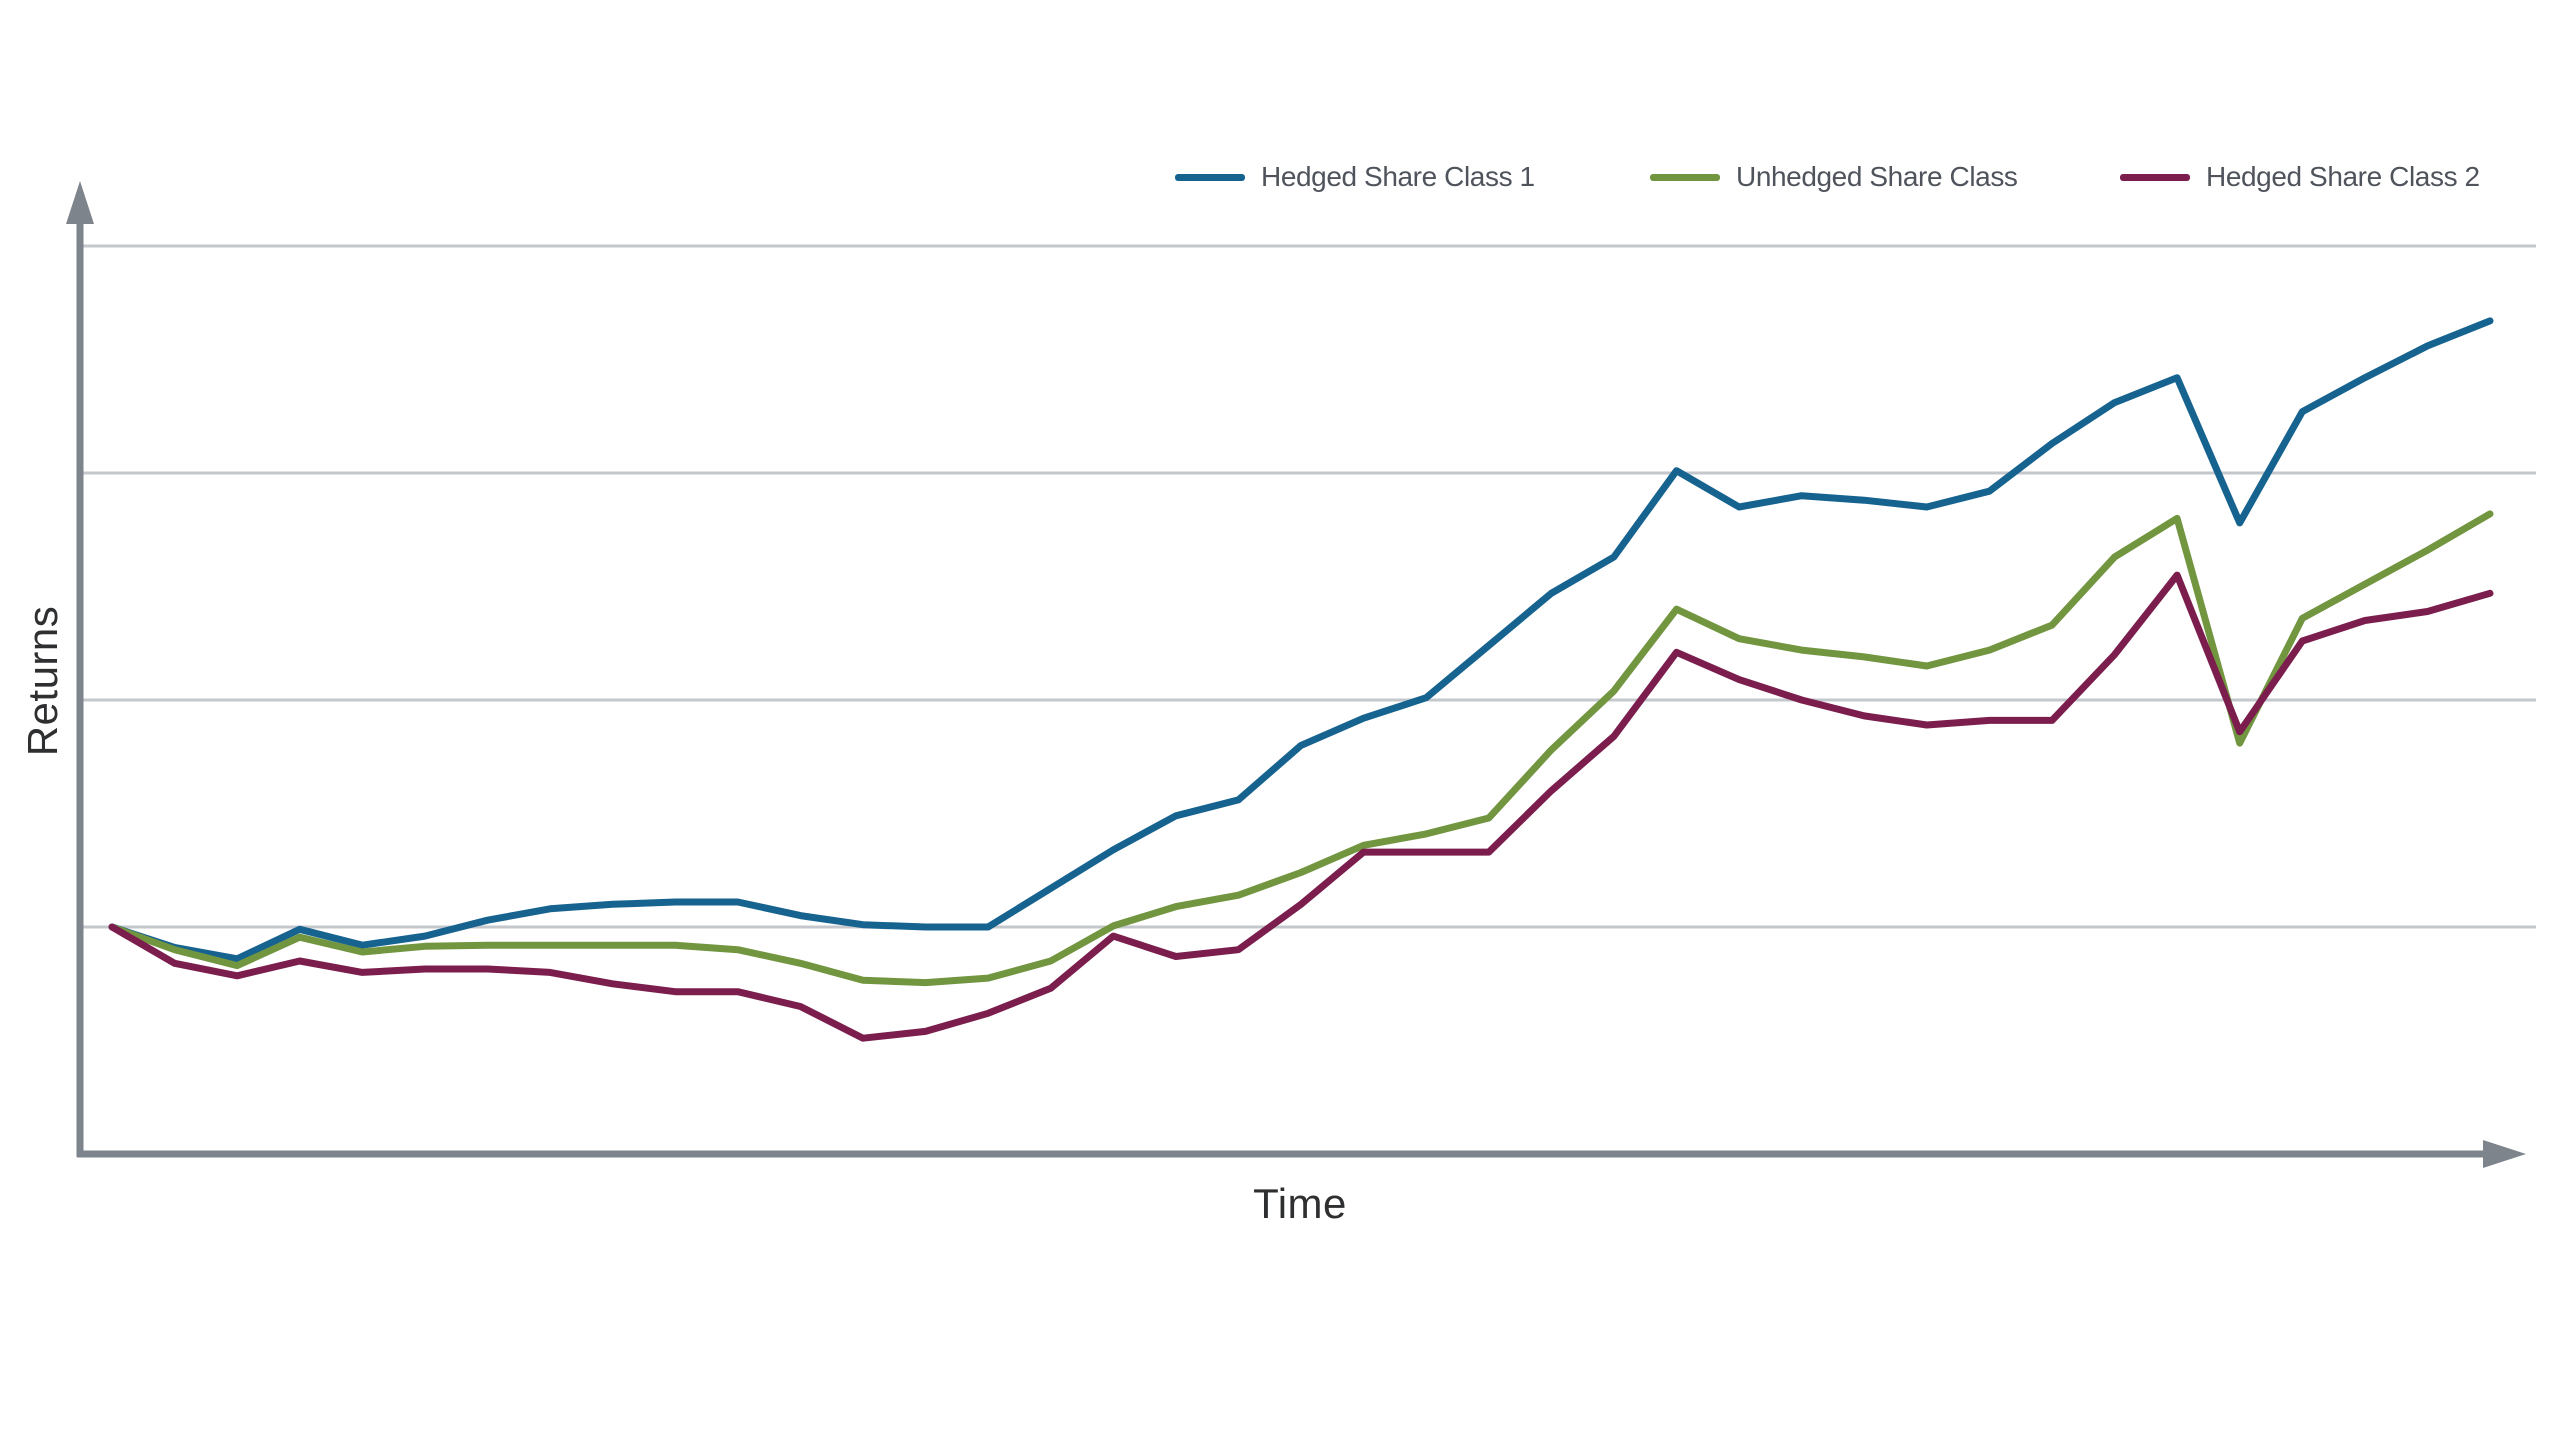  What do you see at coordinates (2504, 1154) in the screenshot?
I see `x-axis-arrow-icon` at bounding box center [2504, 1154].